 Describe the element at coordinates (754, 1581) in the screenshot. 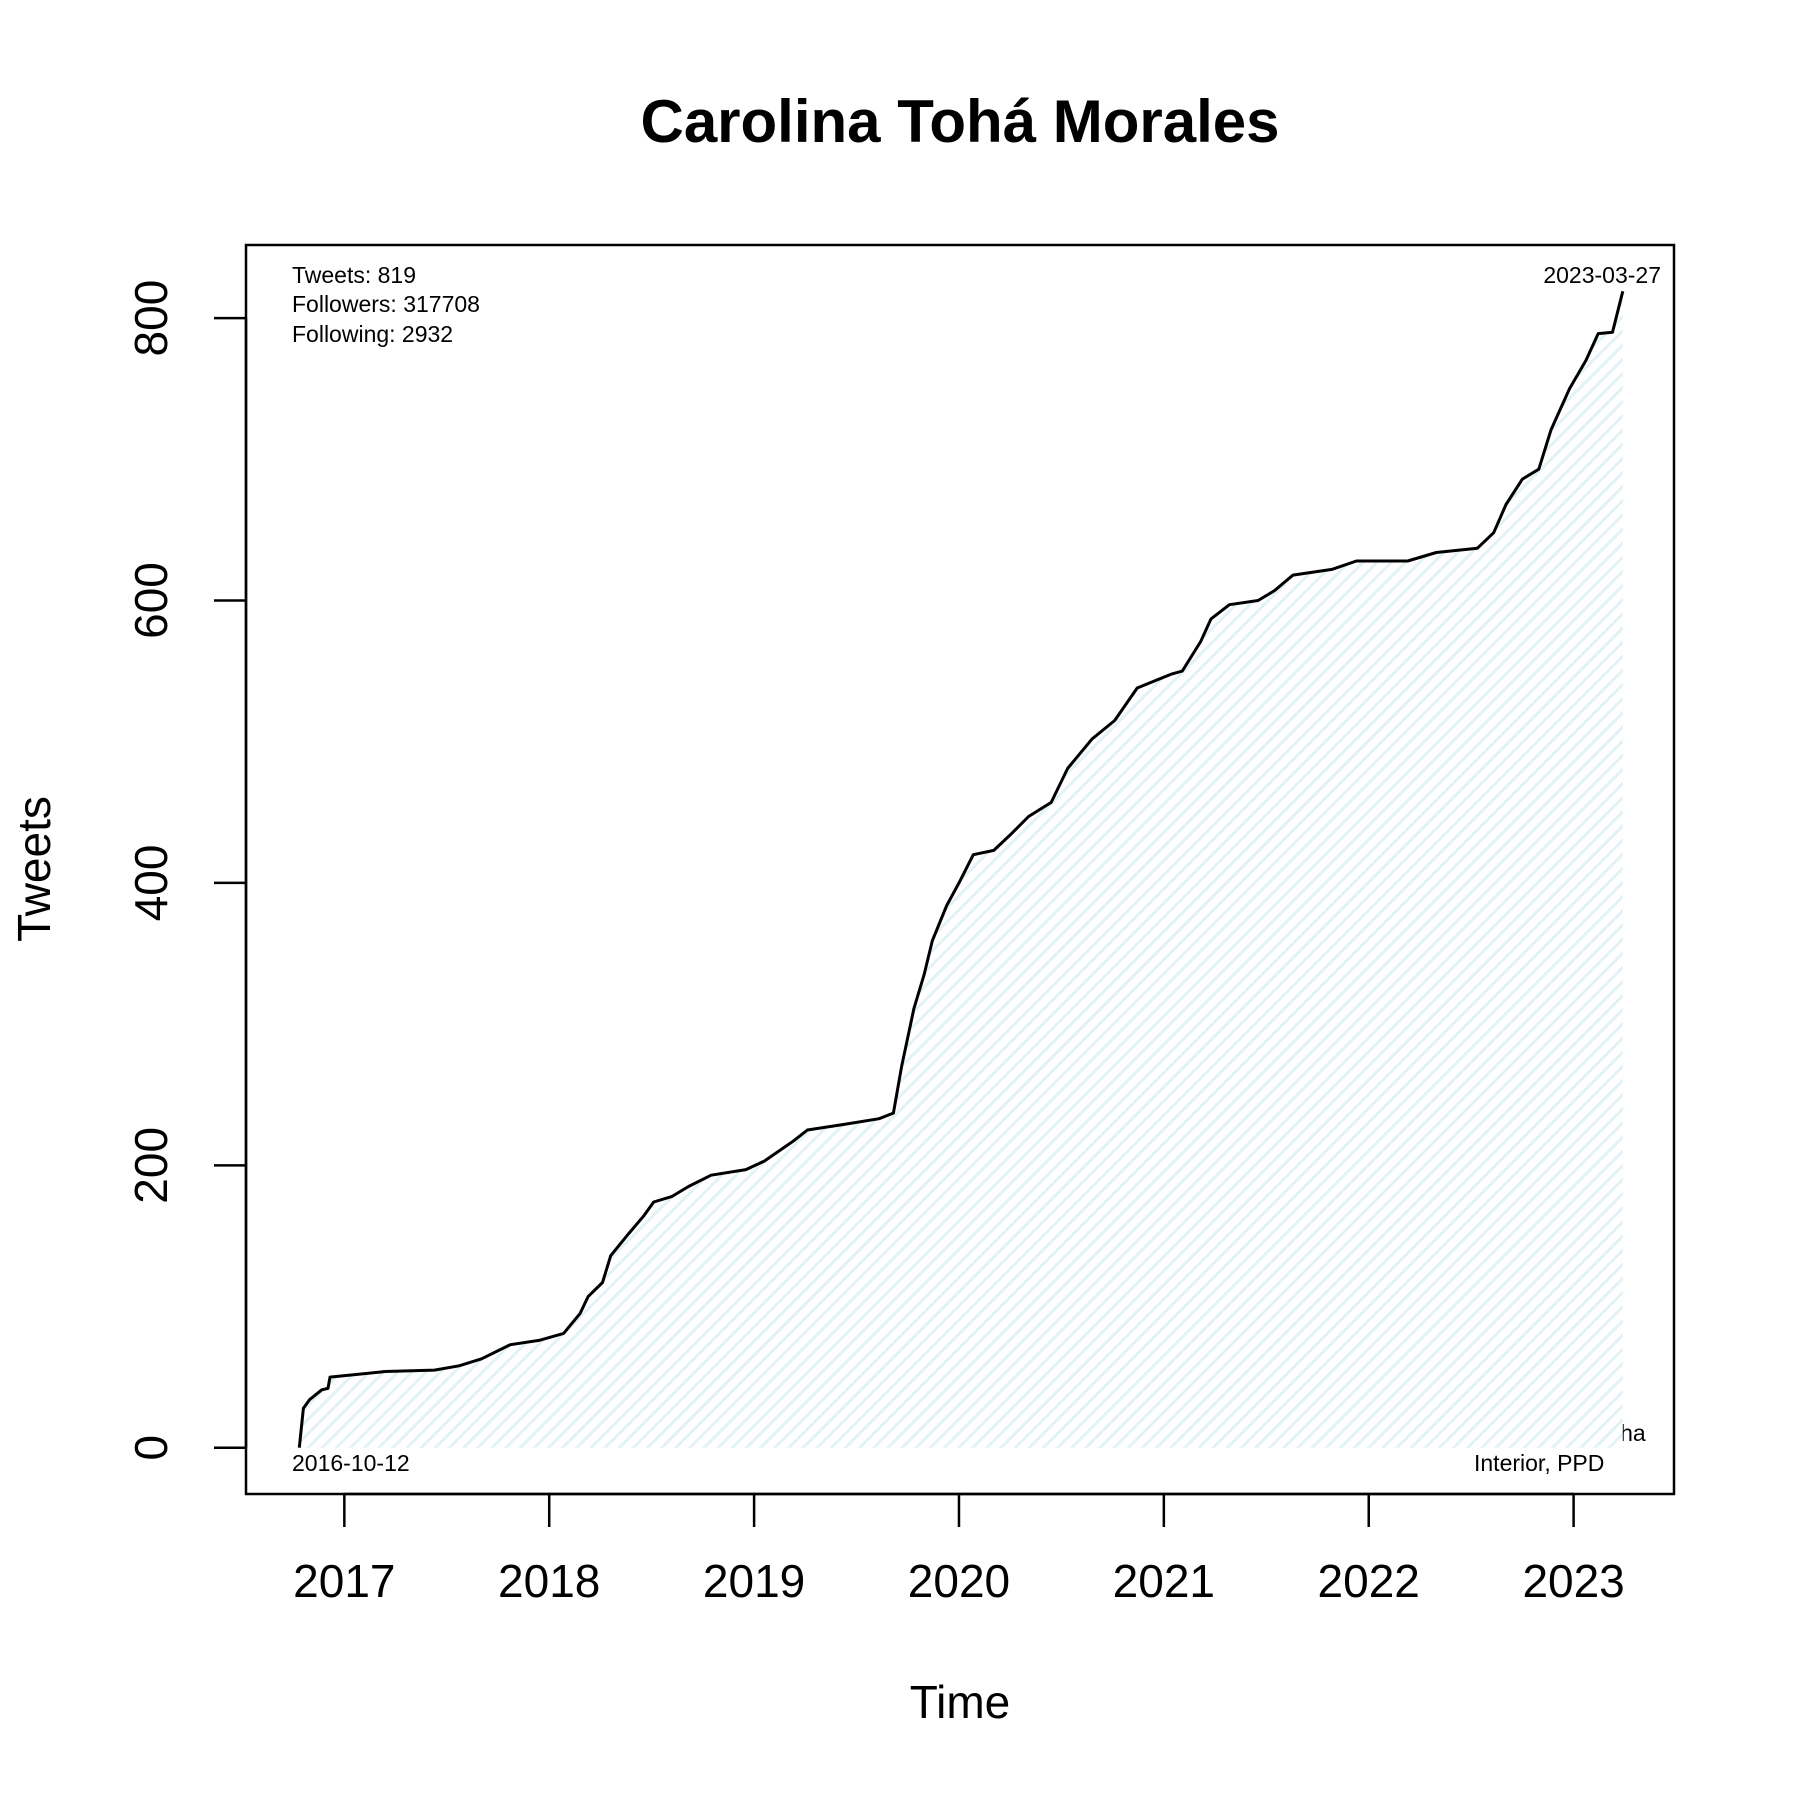

I see `x-tick-label: 2019` at that location.